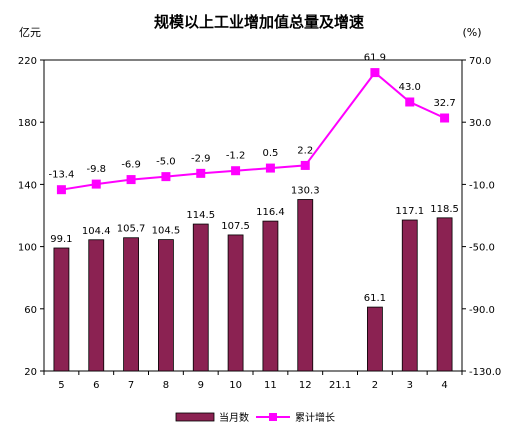 Image resolution: width=518 pixels, height=440 pixels. Describe the element at coordinates (410, 87) in the screenshot. I see `line-data-label: 43.0` at that location.